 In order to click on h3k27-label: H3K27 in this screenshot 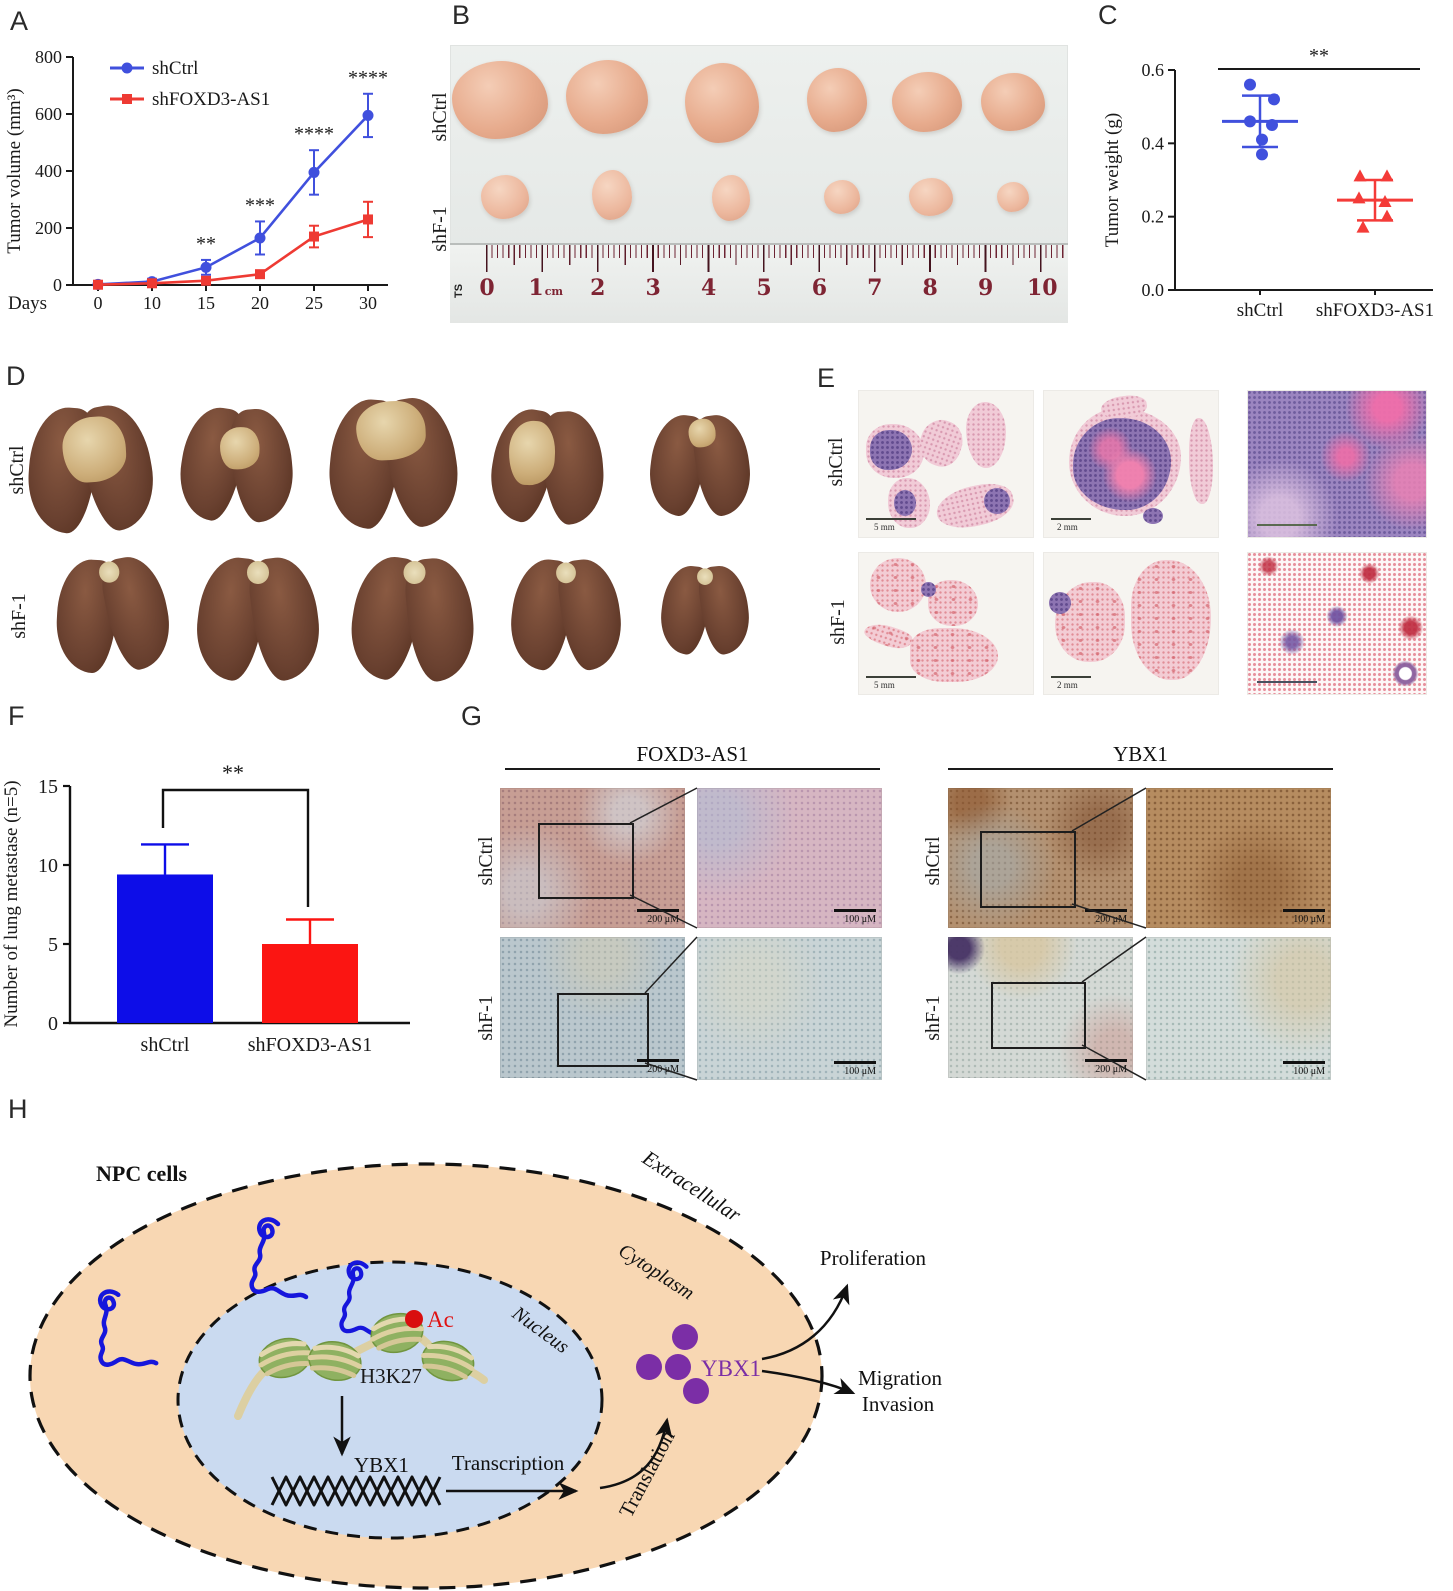, I will do `click(391, 1376)`.